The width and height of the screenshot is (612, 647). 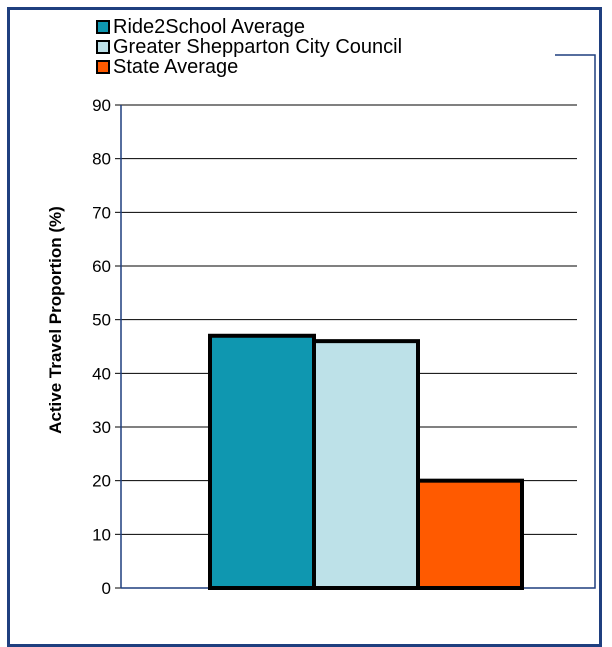 I want to click on y-tick-label-0: 0, so click(x=106, y=588).